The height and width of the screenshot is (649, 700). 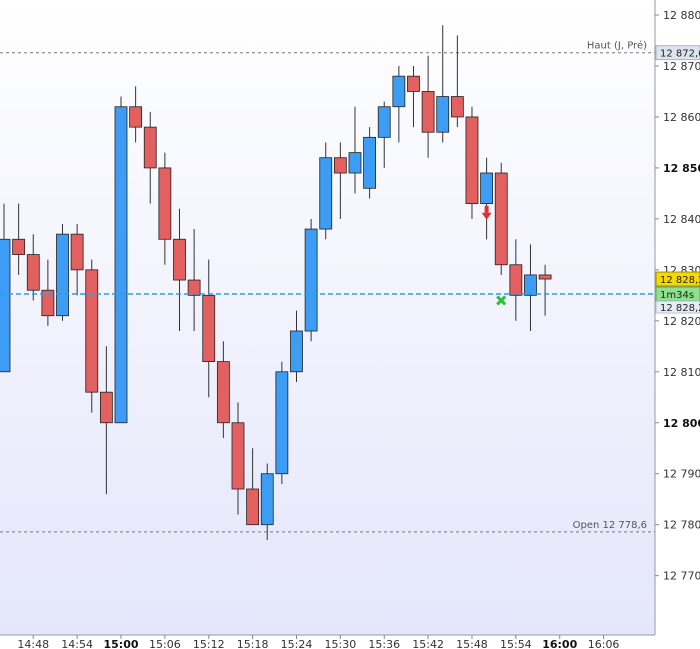 What do you see at coordinates (209, 643) in the screenshot?
I see `time-tick-label: 15:12` at bounding box center [209, 643].